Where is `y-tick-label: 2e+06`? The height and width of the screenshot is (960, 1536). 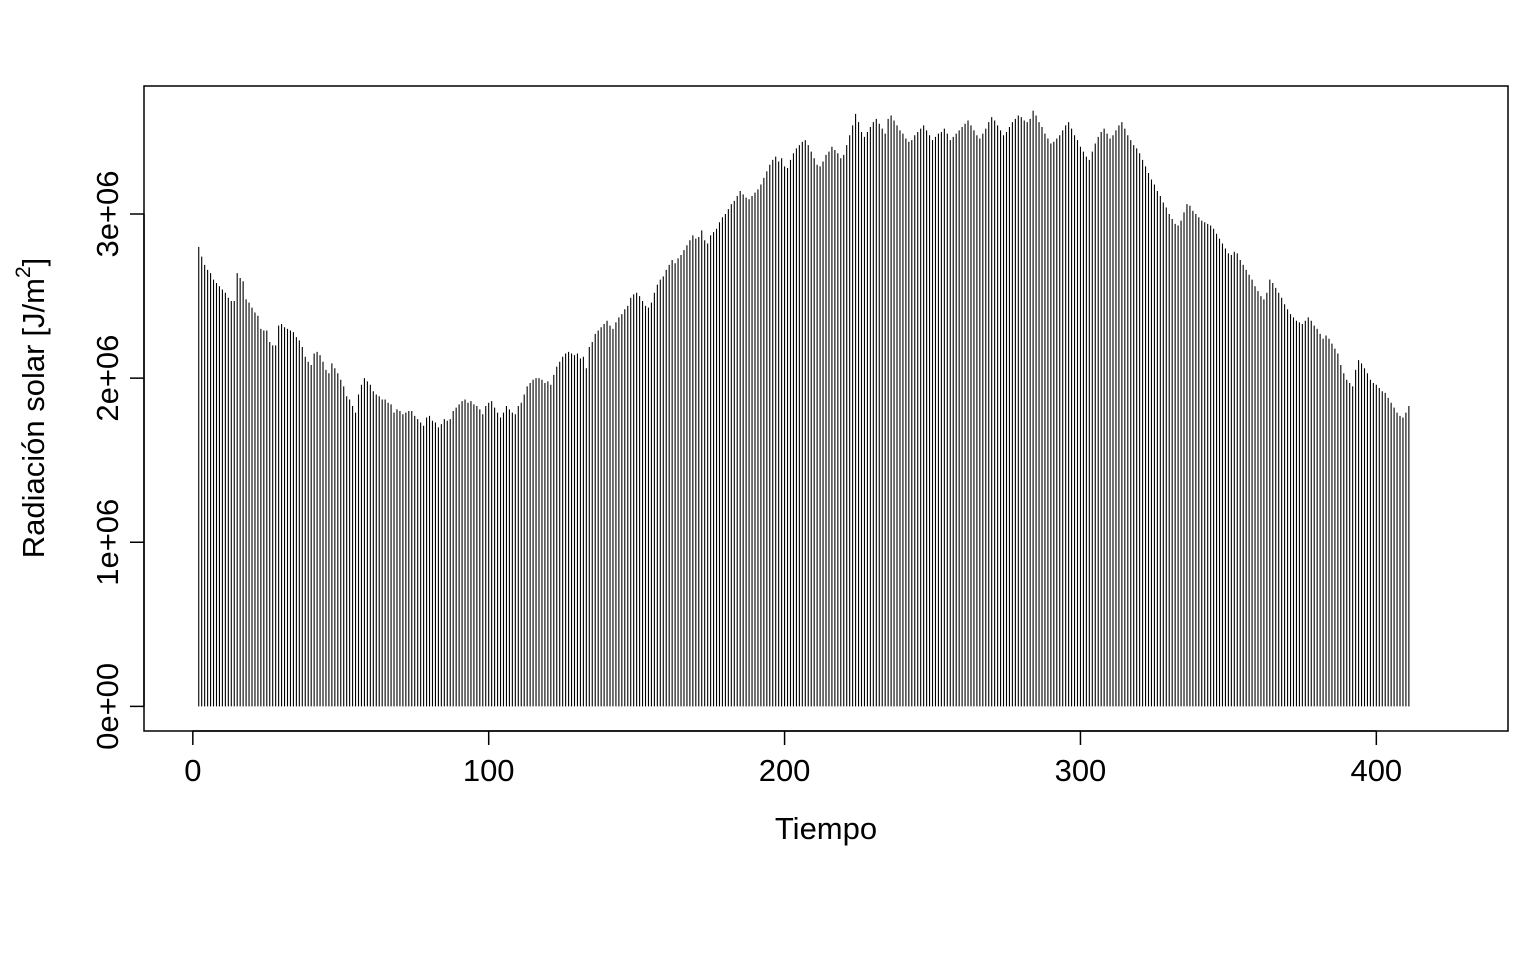
y-tick-label: 2e+06 is located at coordinates (107, 378).